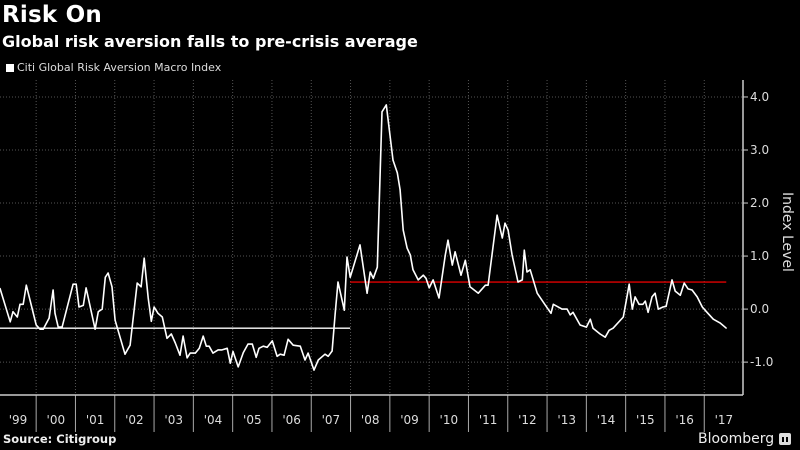 The image size is (800, 450). What do you see at coordinates (724, 420) in the screenshot?
I see `x-tick-label: '17` at bounding box center [724, 420].